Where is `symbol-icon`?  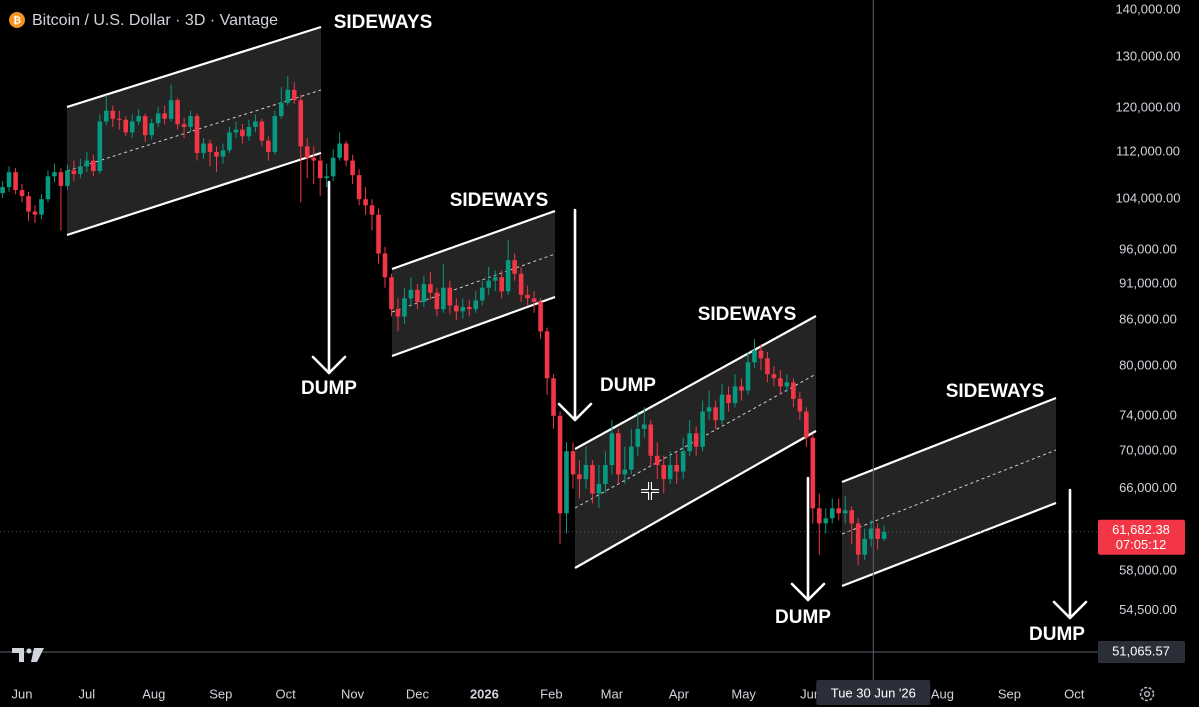
symbol-icon is located at coordinates (17, 20).